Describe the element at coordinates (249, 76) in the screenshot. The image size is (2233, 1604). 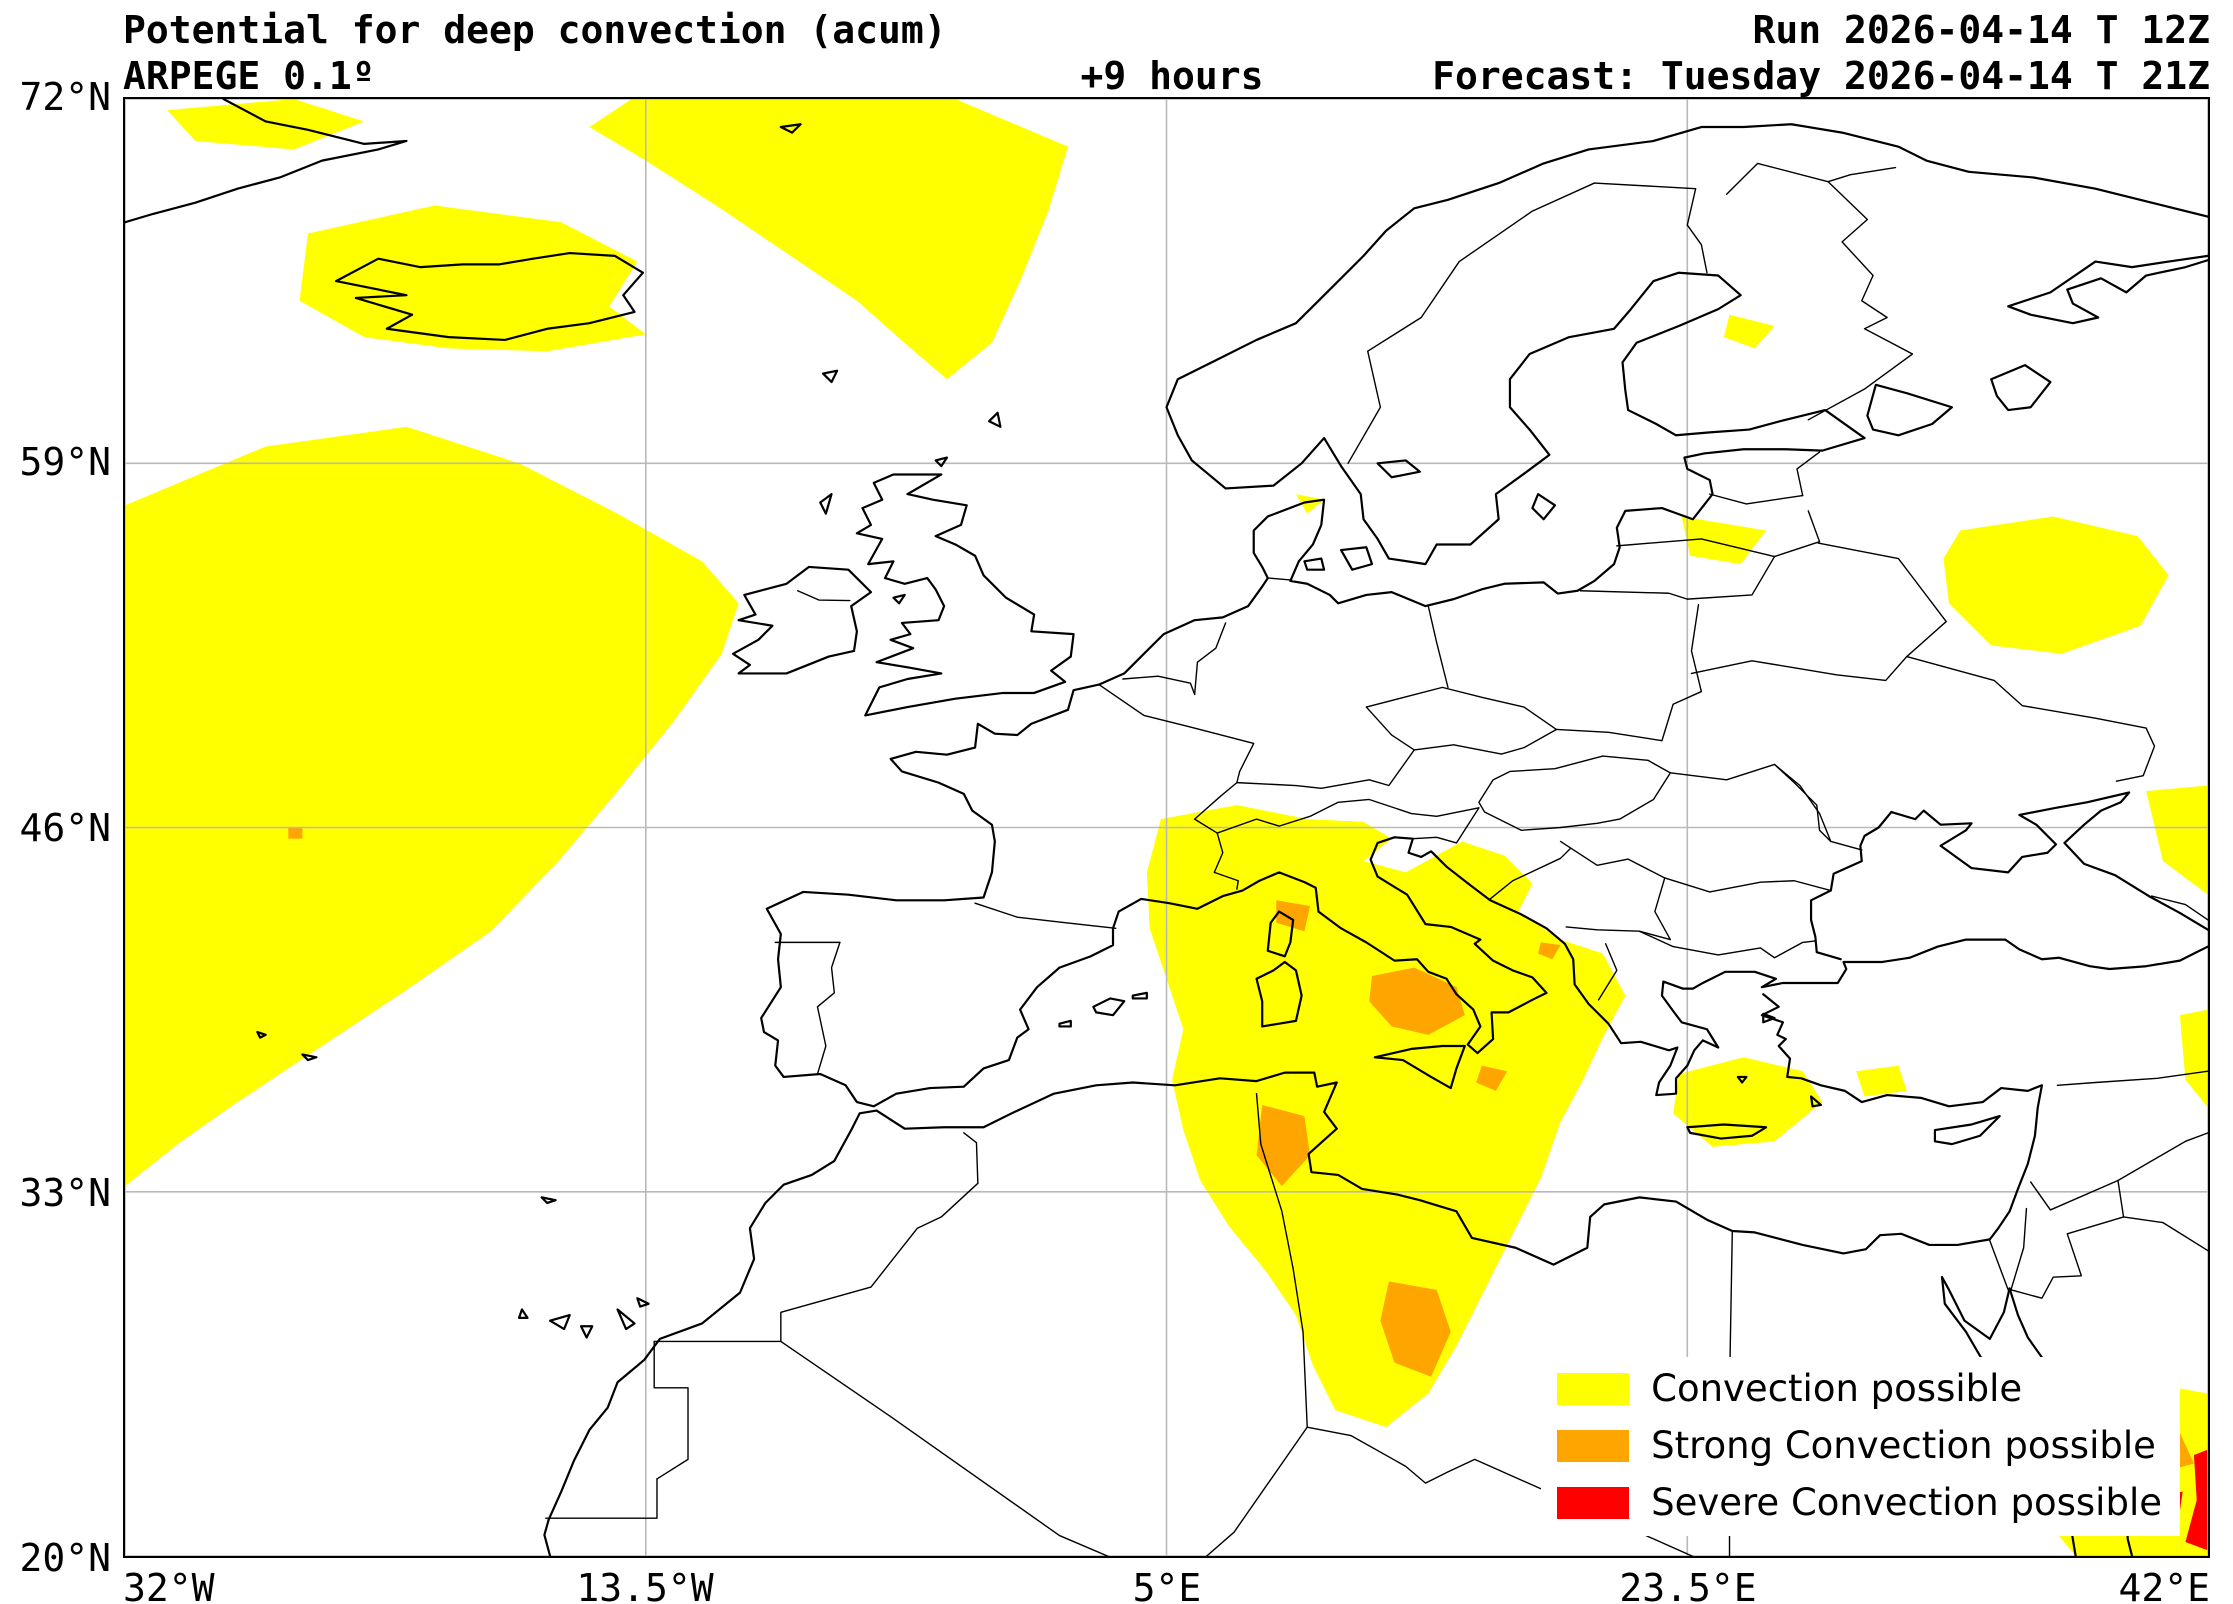
I see `model-label: ARPEGE 0.1º` at that location.